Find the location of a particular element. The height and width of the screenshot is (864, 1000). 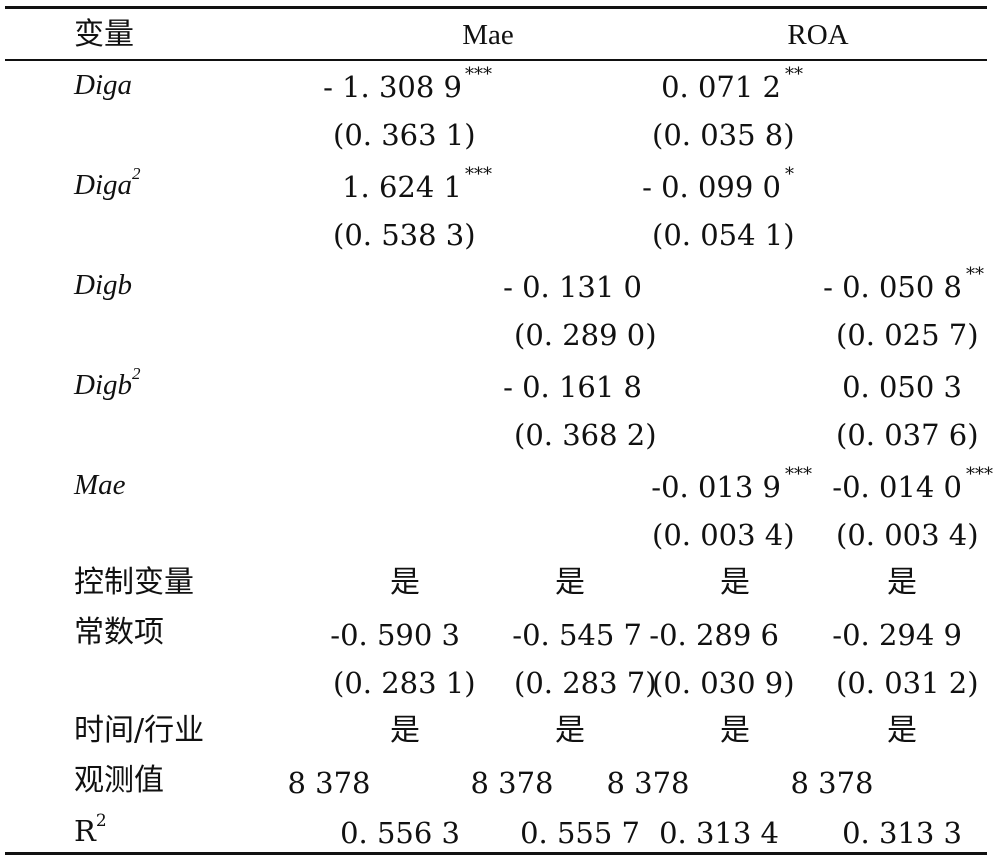

diga-mae-se: (0. 363 1) is located at coordinates (404, 135).